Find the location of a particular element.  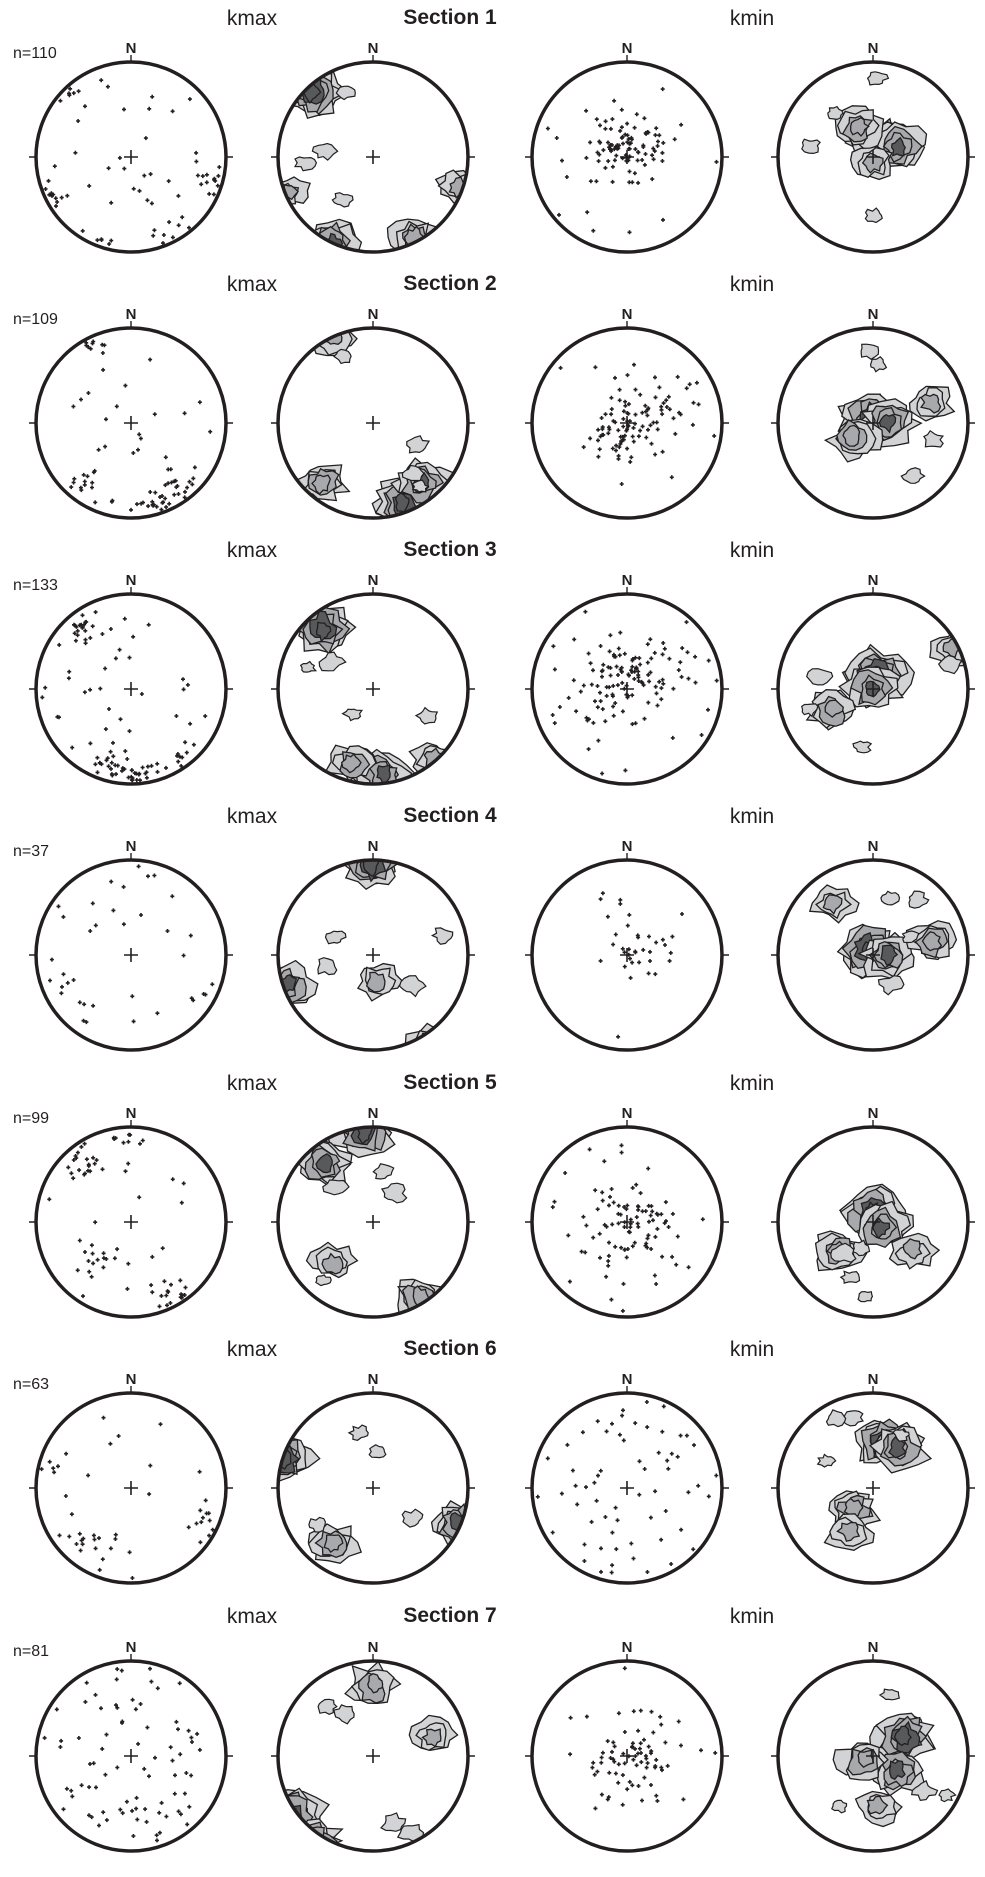

kmin-contour-net: N is located at coordinates (873, 679).